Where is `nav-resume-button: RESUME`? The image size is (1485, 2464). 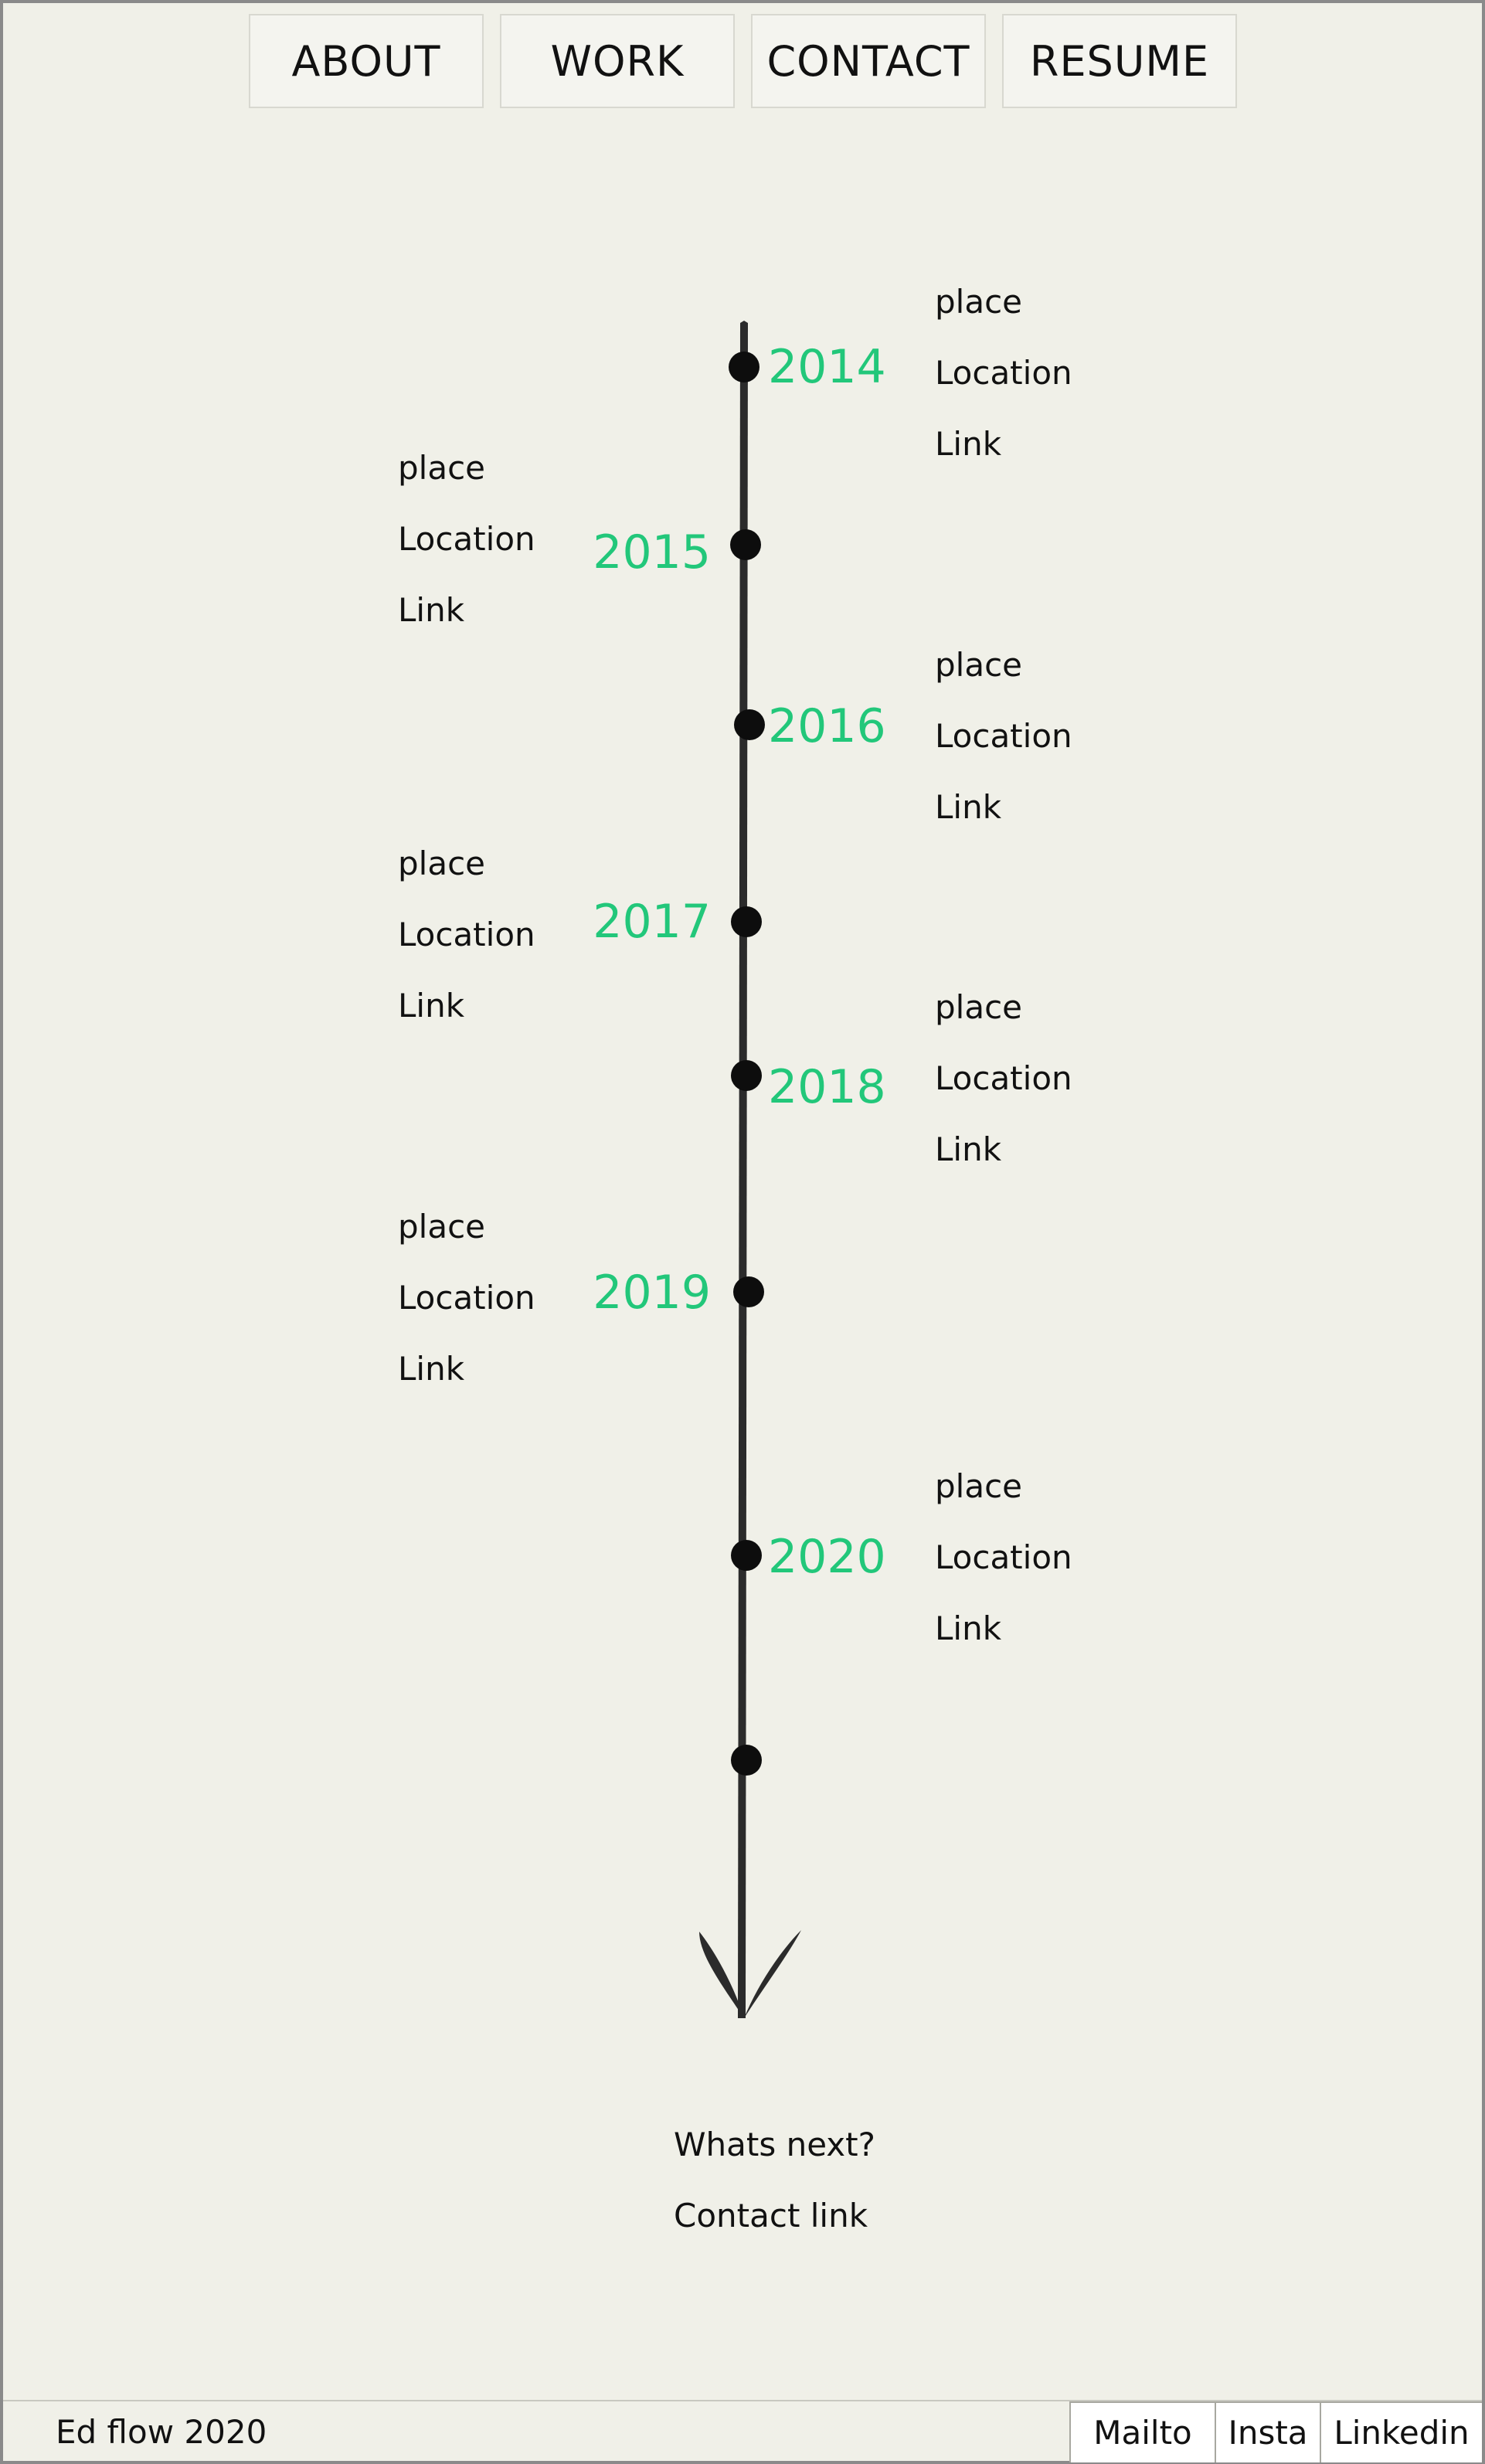 nav-resume-button: RESUME is located at coordinates (1119, 61).